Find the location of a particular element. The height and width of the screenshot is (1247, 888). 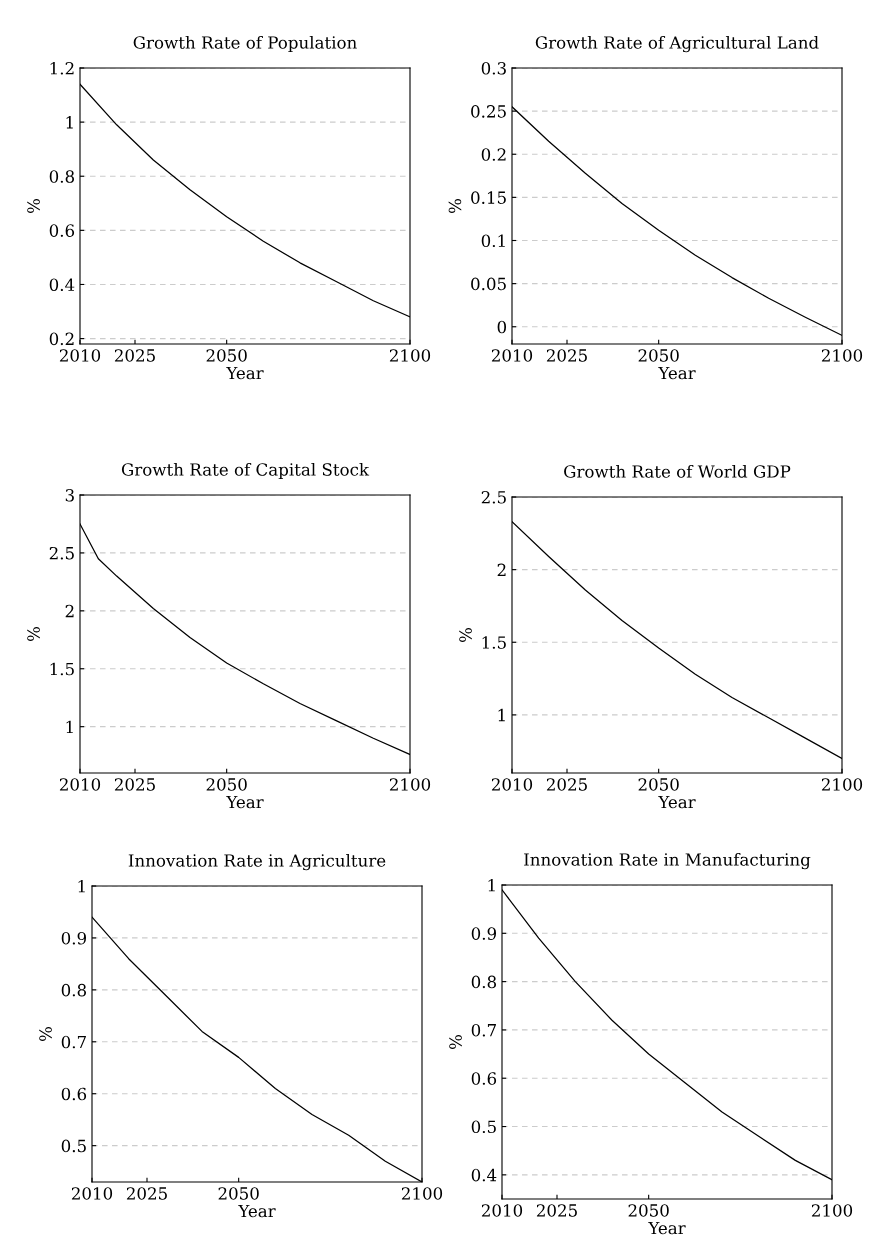

y-tick-label: 0.05 is located at coordinates (488, 284).